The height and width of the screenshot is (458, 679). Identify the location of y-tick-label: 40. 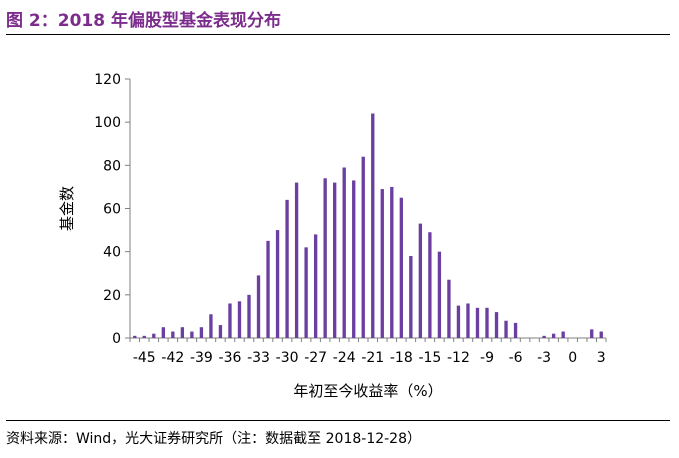
(112, 253).